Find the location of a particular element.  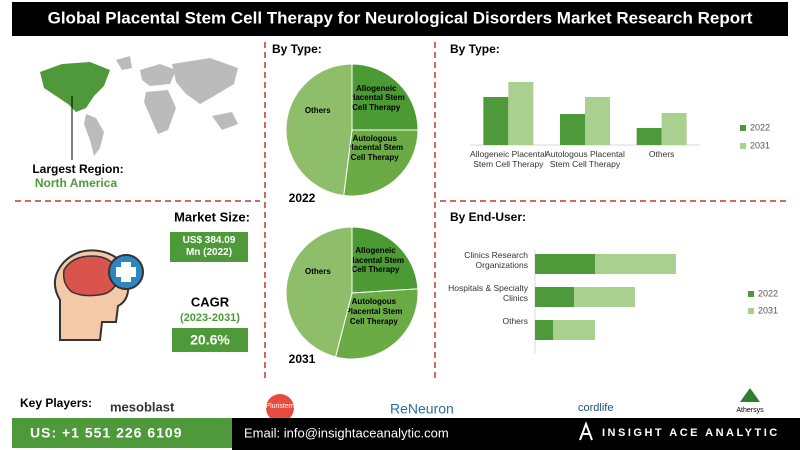

y-tick-label: Others is located at coordinates (515, 321).